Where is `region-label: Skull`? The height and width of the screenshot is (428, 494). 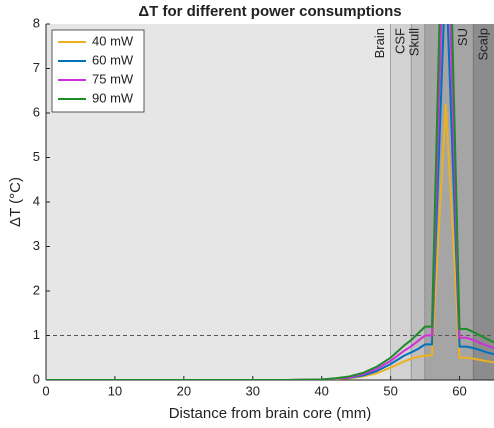 region-label: Skull is located at coordinates (414, 42).